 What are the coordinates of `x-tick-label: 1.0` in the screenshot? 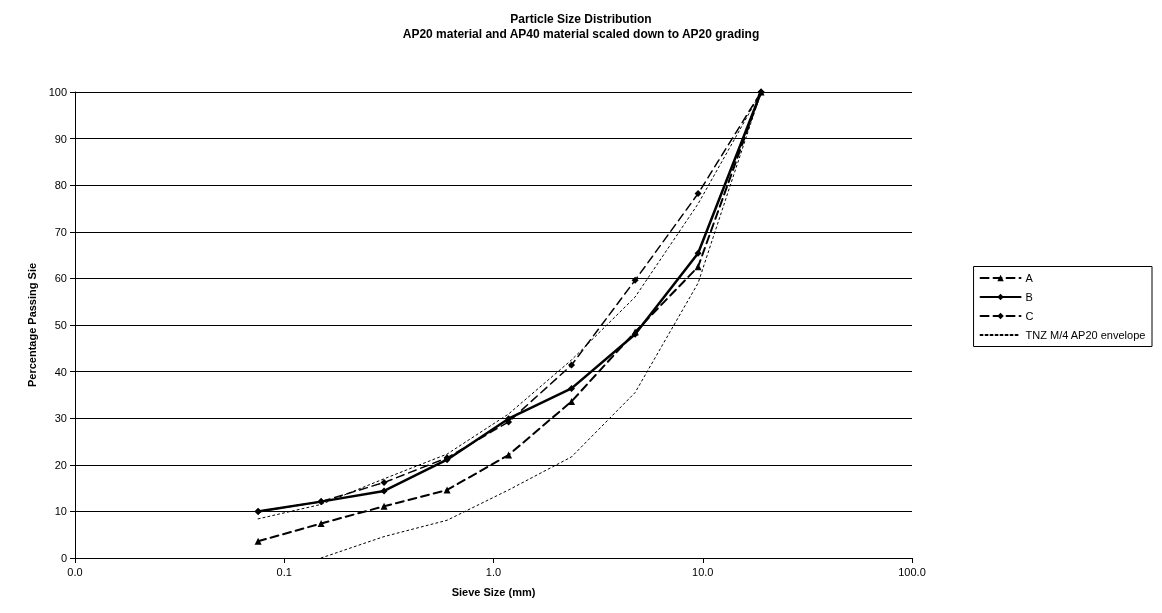 It's located at (493, 571).